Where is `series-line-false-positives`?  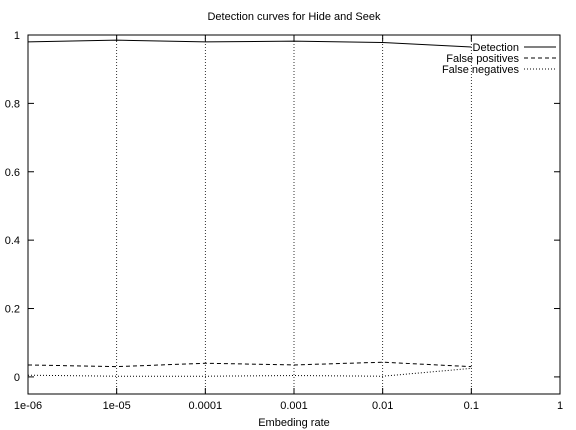 series-line-false-positives is located at coordinates (249, 364).